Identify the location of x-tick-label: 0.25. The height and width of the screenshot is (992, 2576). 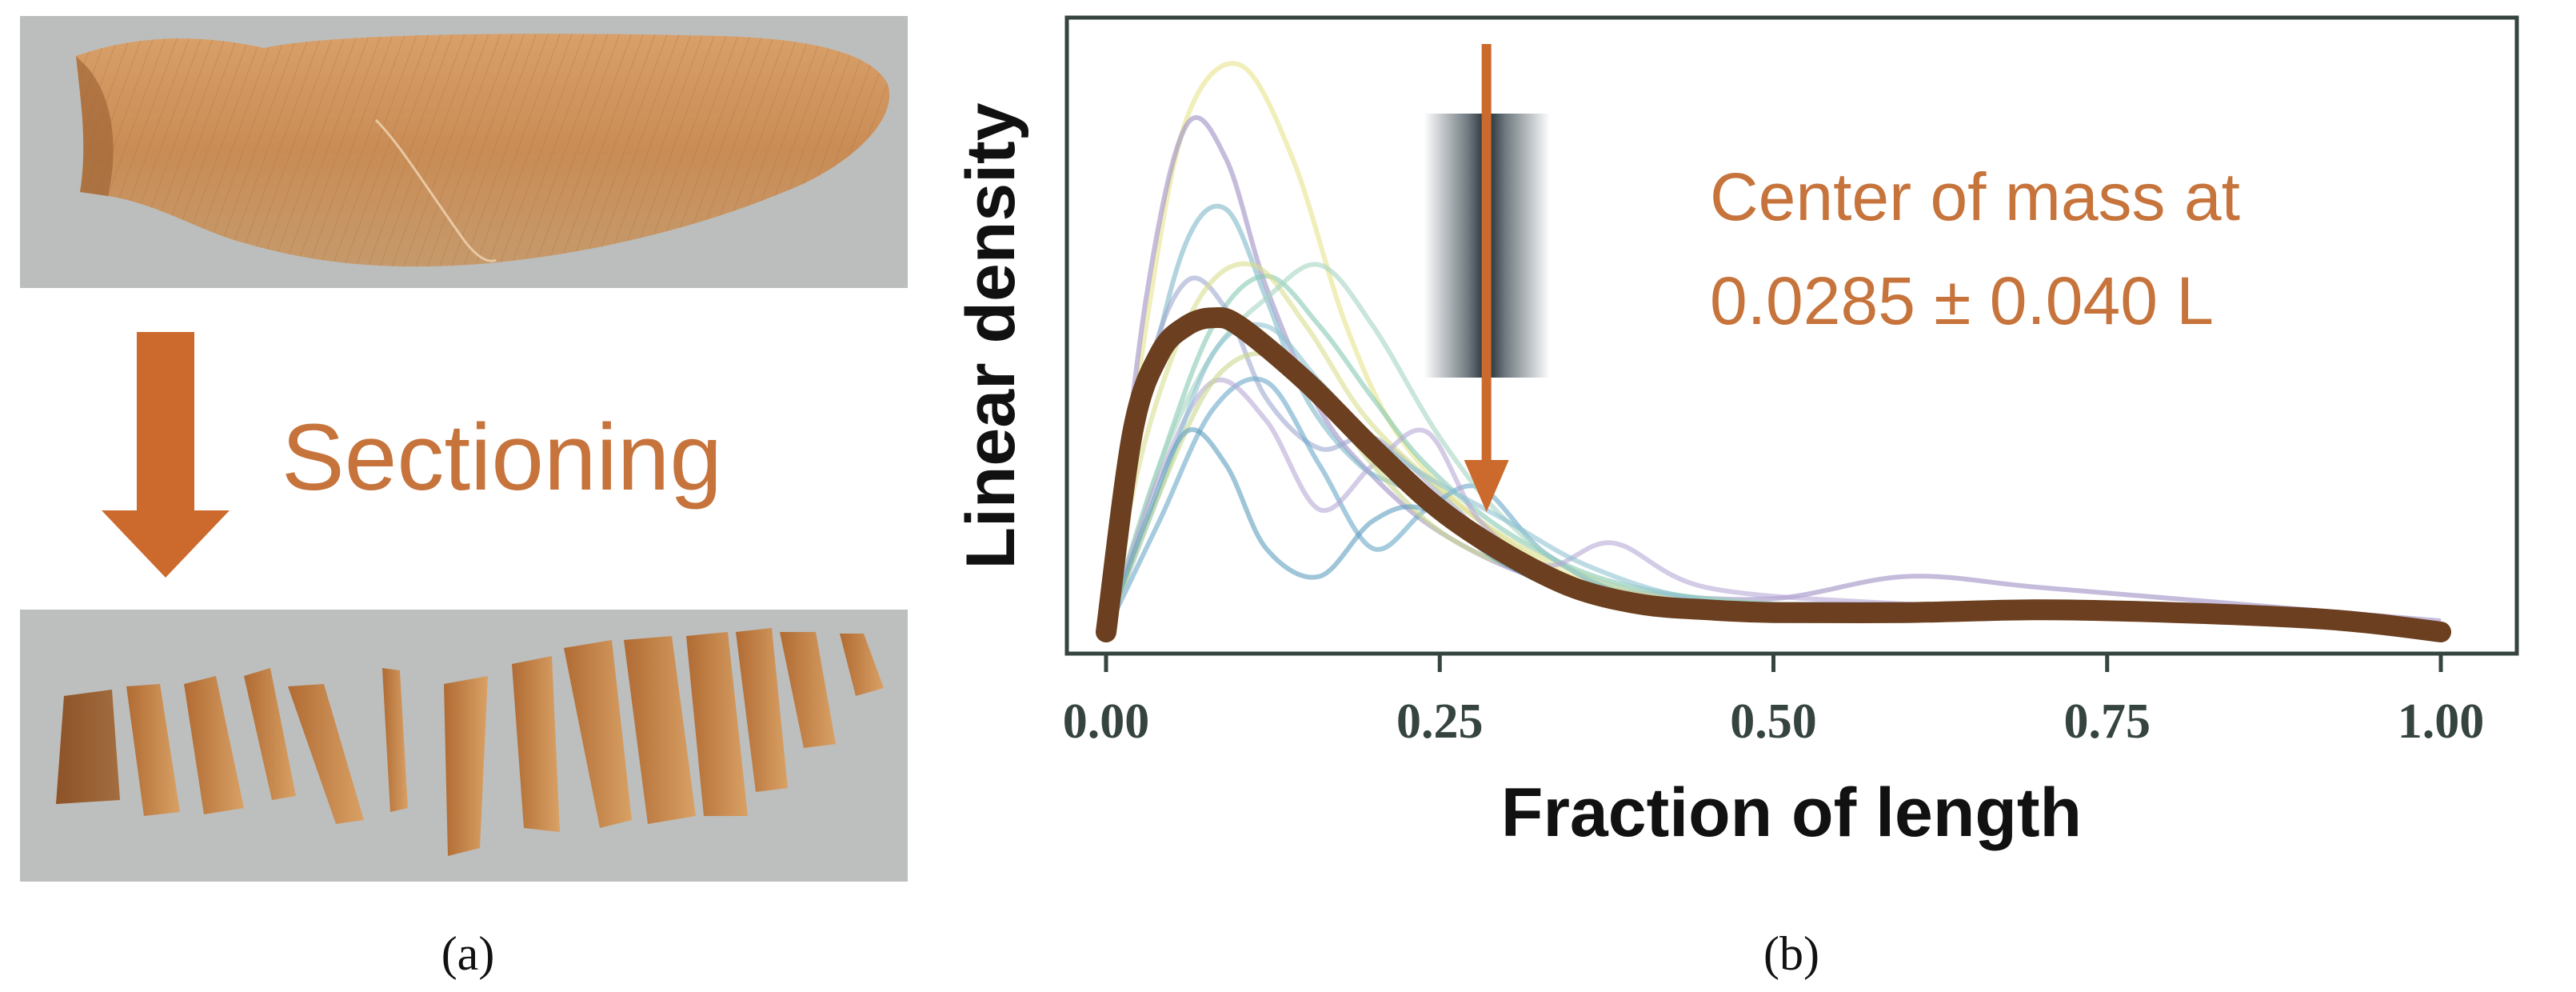
(1440, 721).